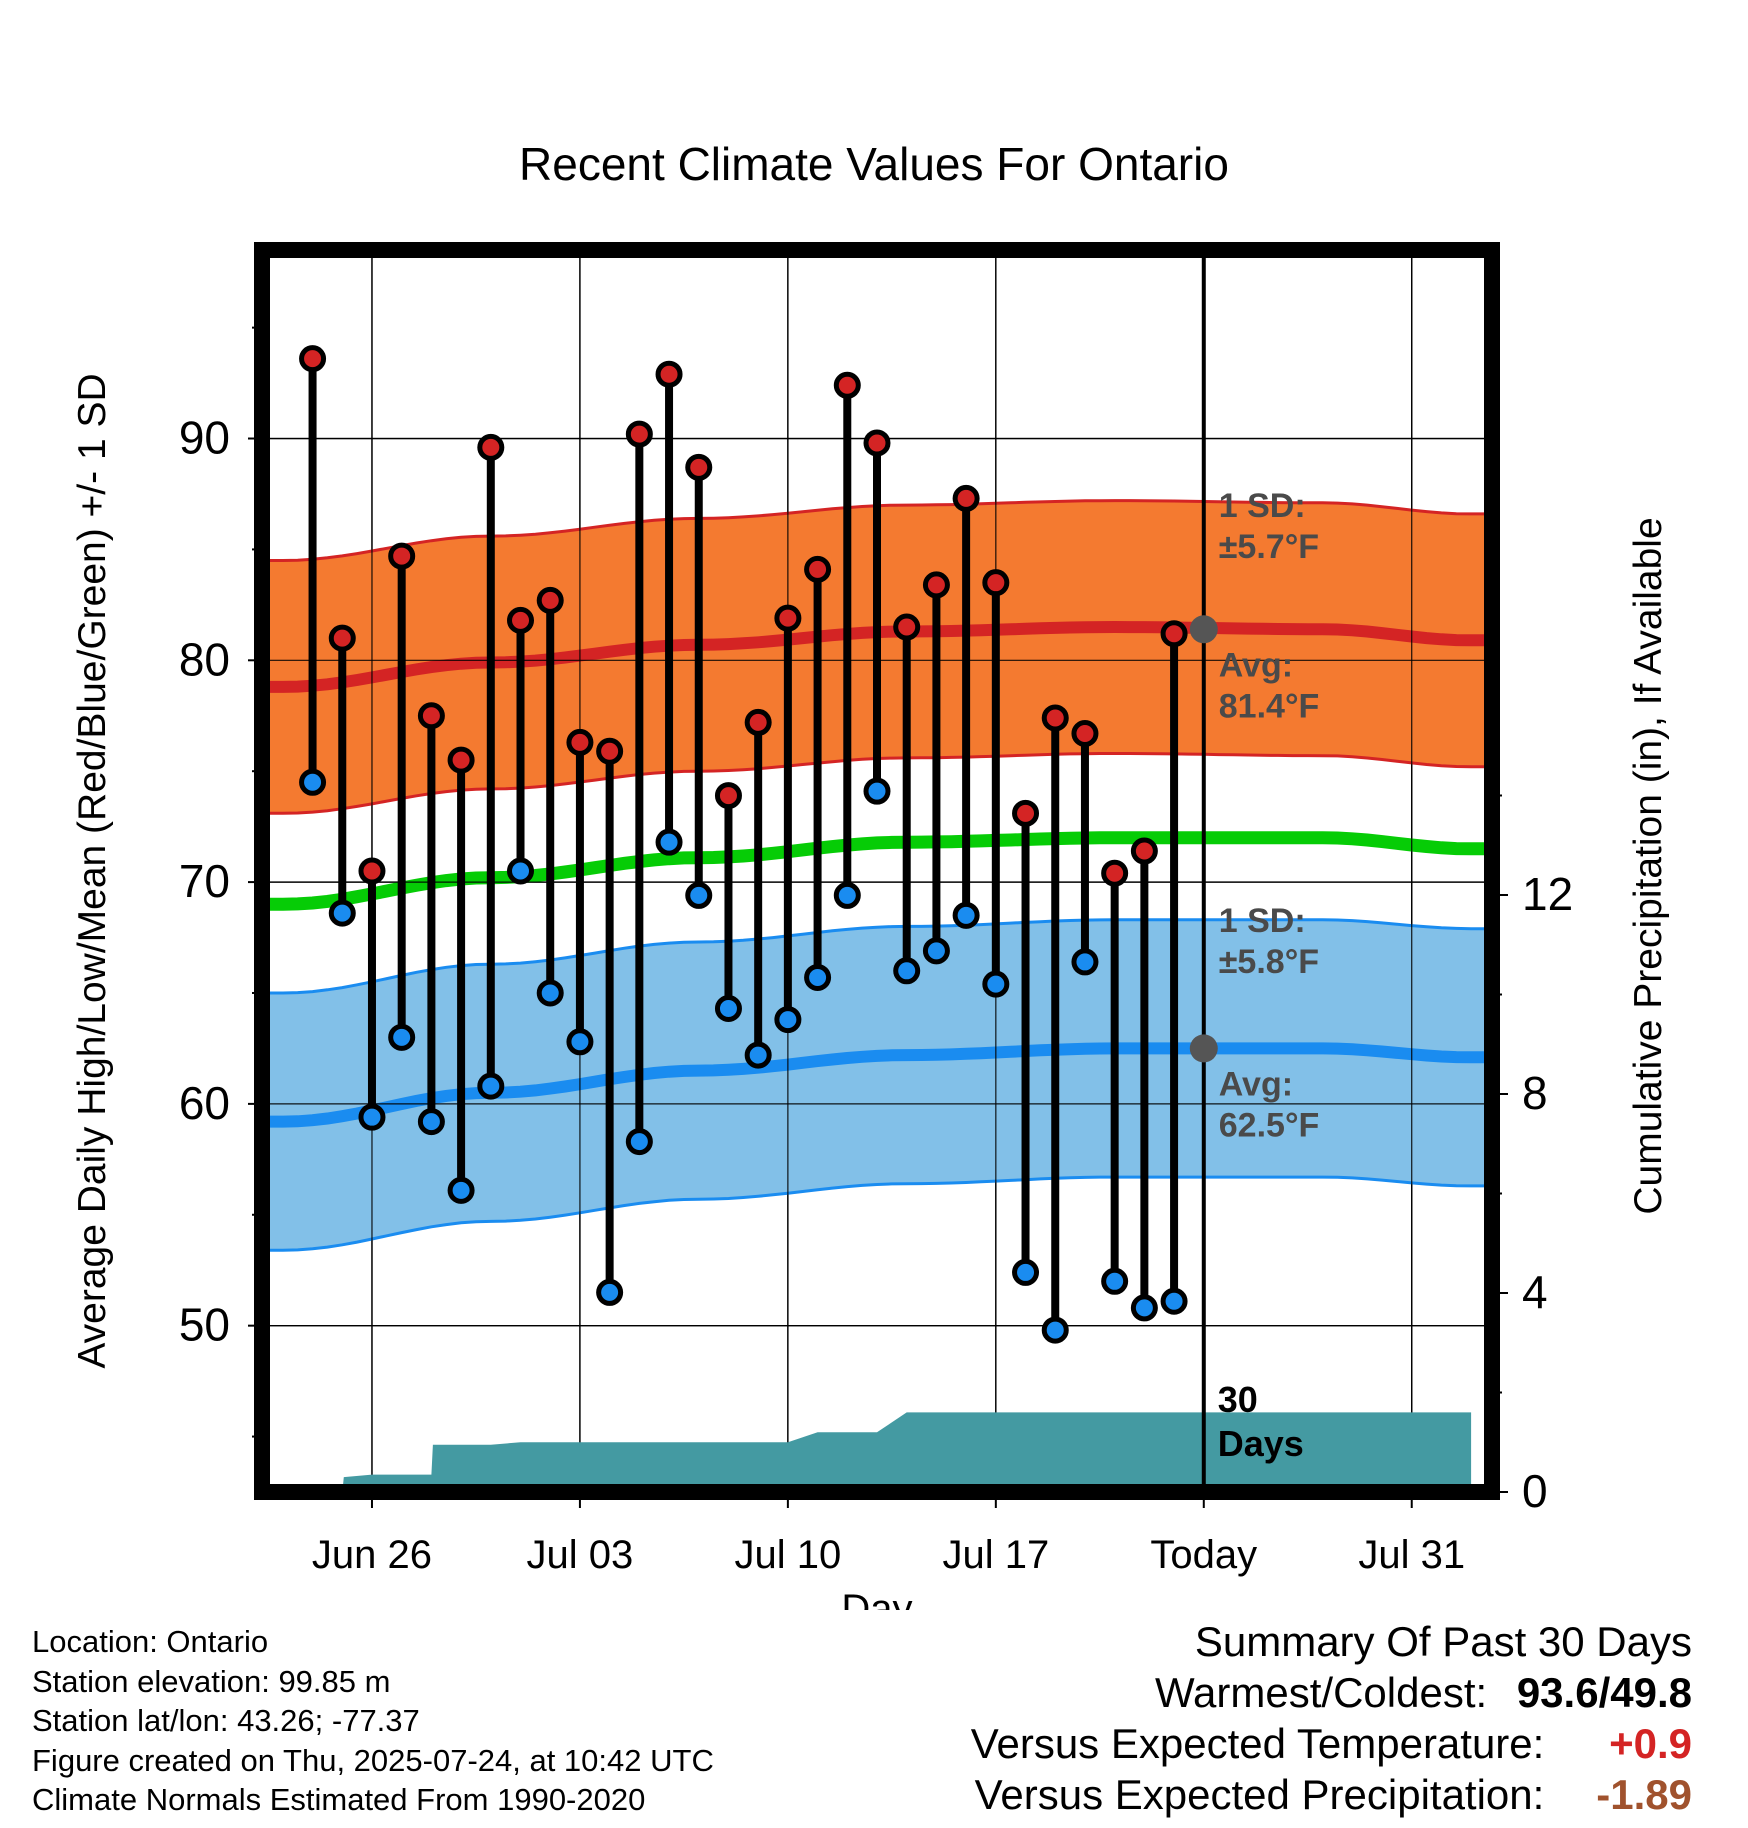 The image size is (1748, 1828). Describe the element at coordinates (1203, 1555) in the screenshot. I see `x-tick-label: Today` at that location.